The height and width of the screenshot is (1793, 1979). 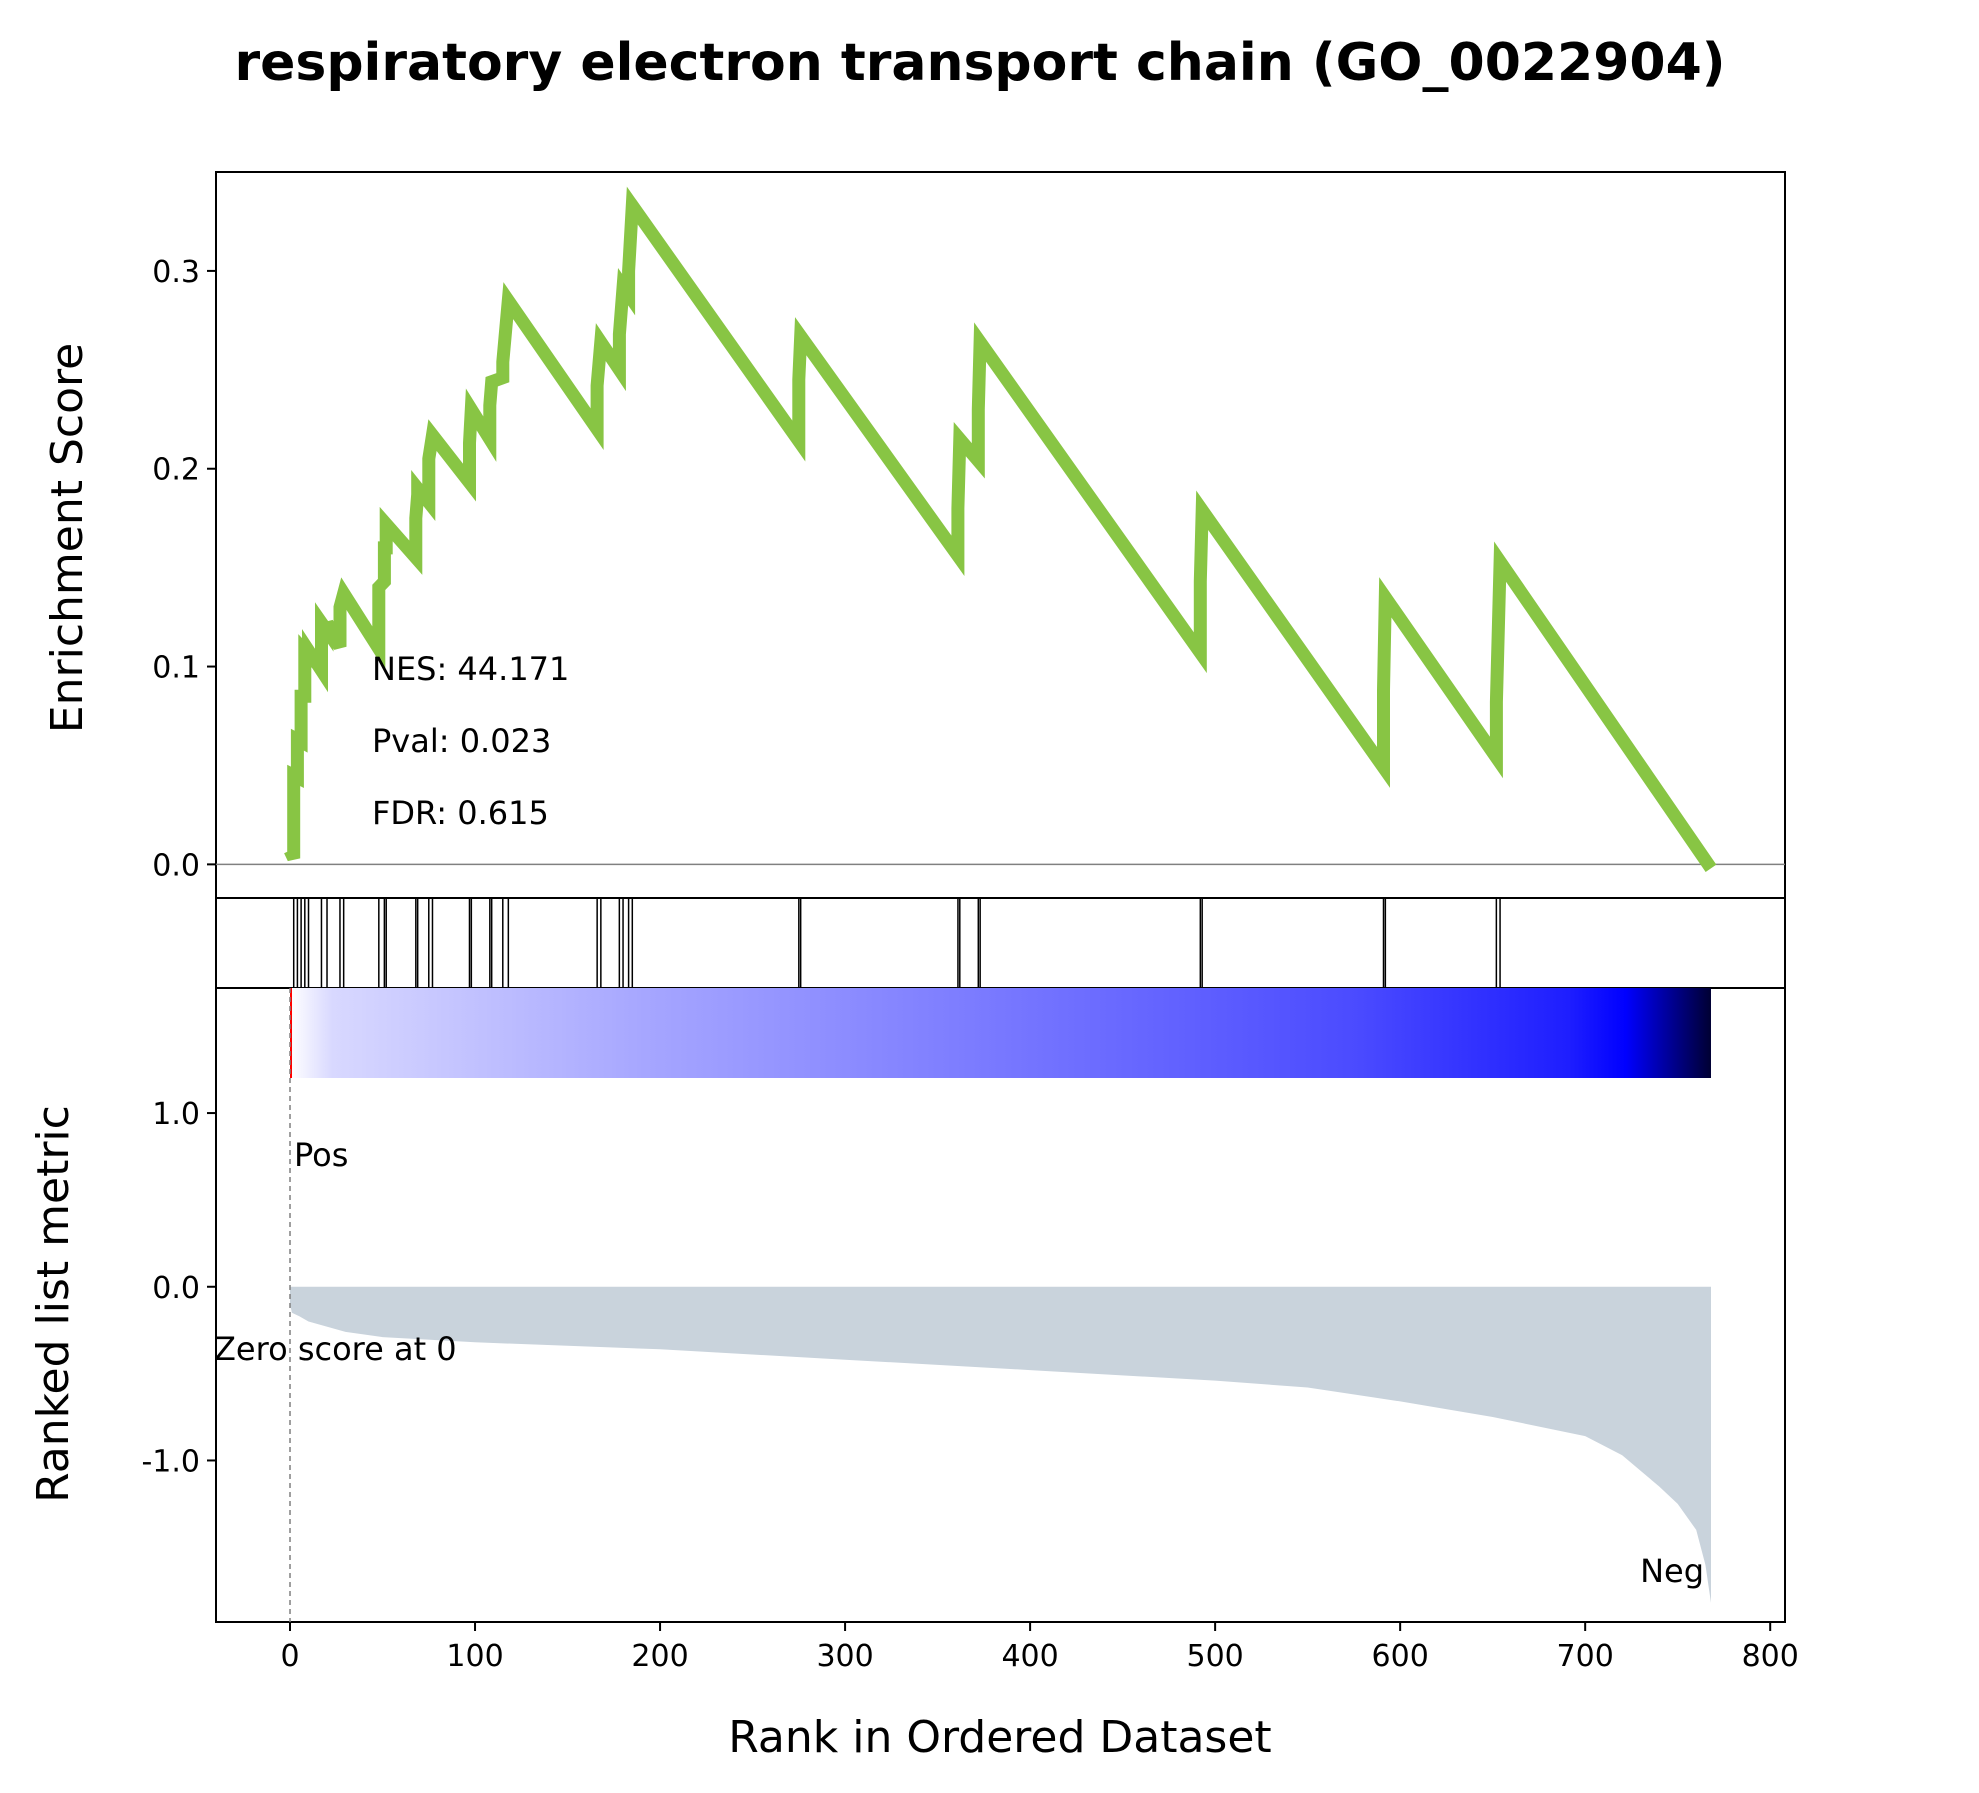 What do you see at coordinates (176, 272) in the screenshot?
I see `enrichment-y-tick-label: 0.3` at bounding box center [176, 272].